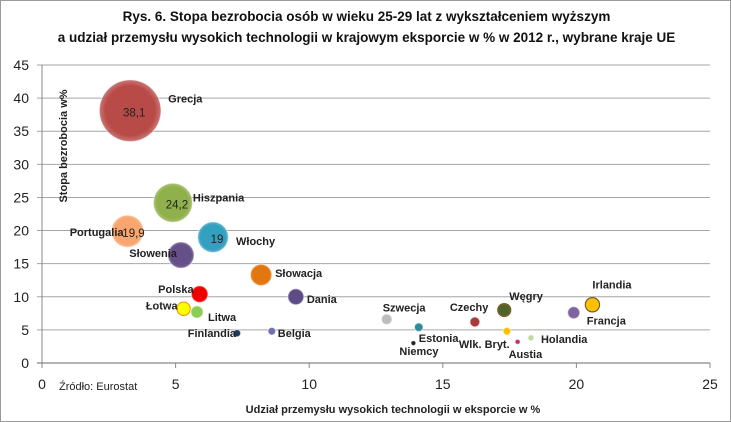  I want to click on bubble-słowenia, so click(181, 255).